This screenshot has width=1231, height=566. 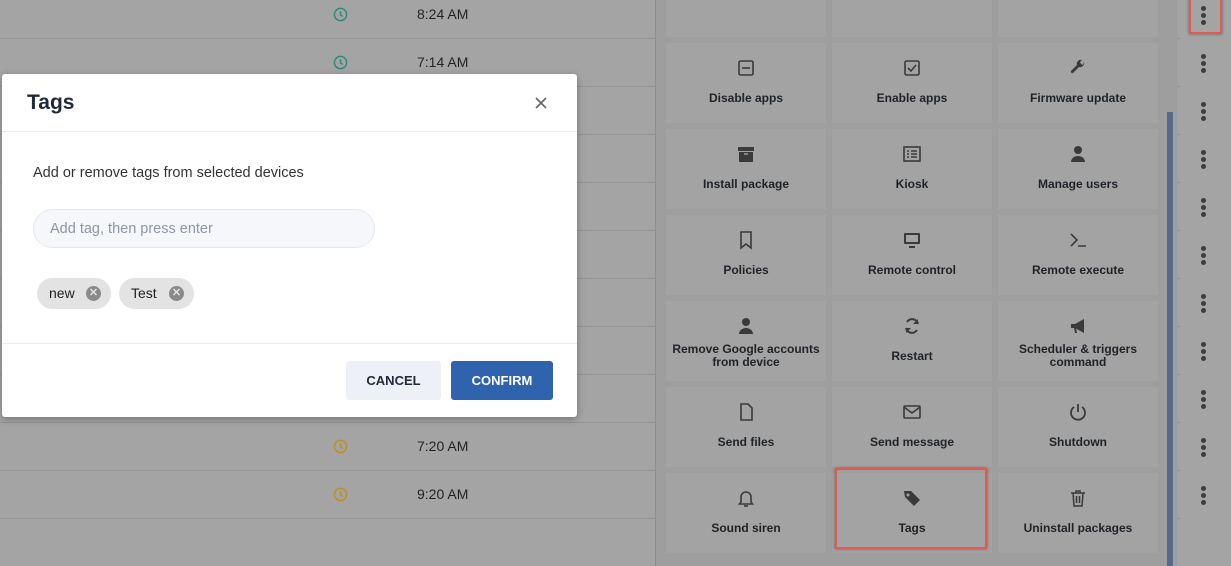 I want to click on action-label: Send message, so click(x=912, y=442).